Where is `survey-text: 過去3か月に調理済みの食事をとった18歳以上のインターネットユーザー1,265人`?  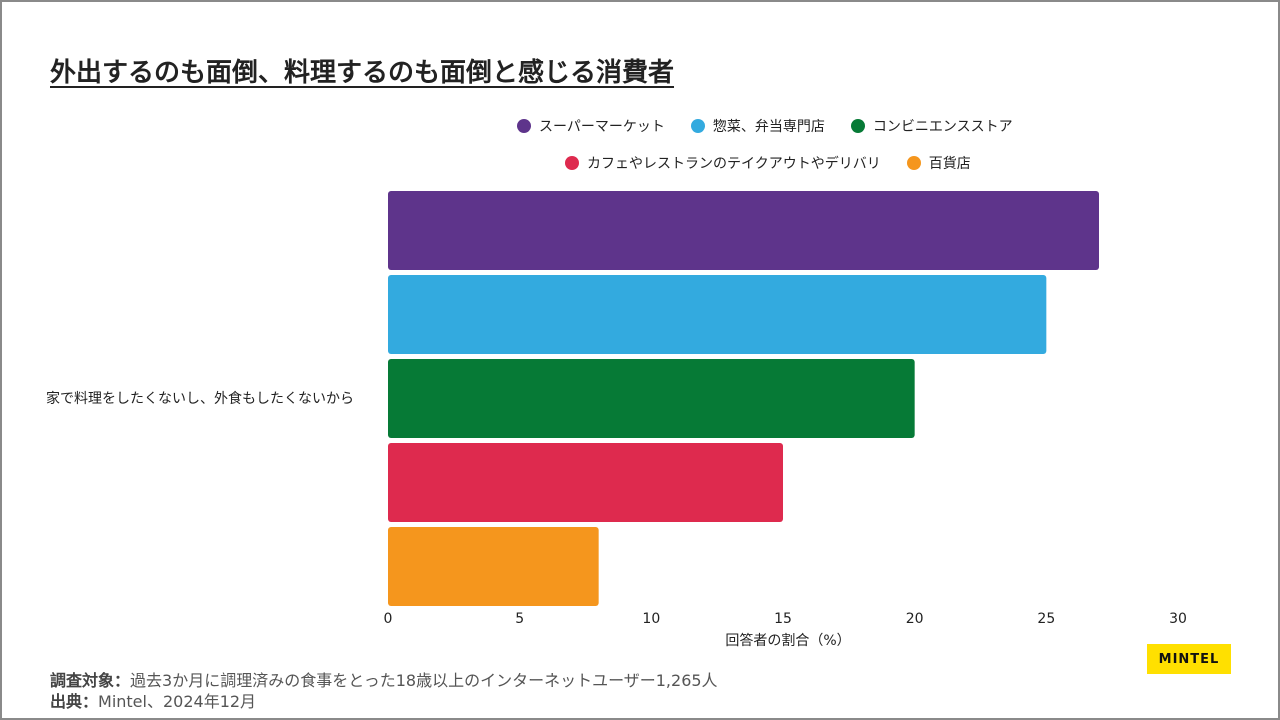
survey-text: 過去3か月に調理済みの食事をとった18歳以上のインターネットユーザー1,265人 is located at coordinates (424, 680).